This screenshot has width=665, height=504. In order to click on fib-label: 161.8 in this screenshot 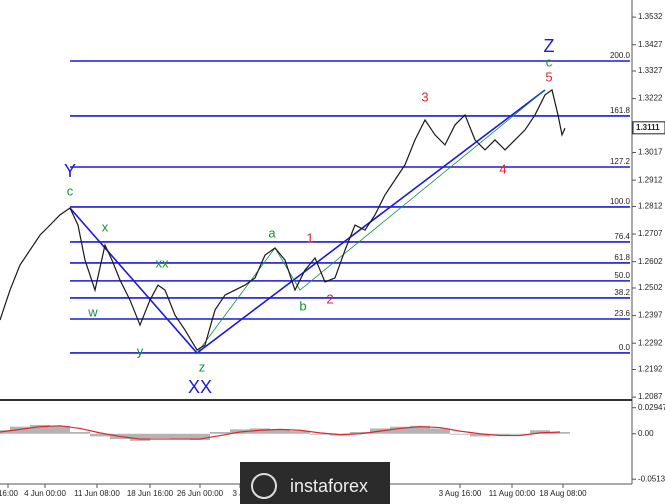, I will do `click(620, 110)`.